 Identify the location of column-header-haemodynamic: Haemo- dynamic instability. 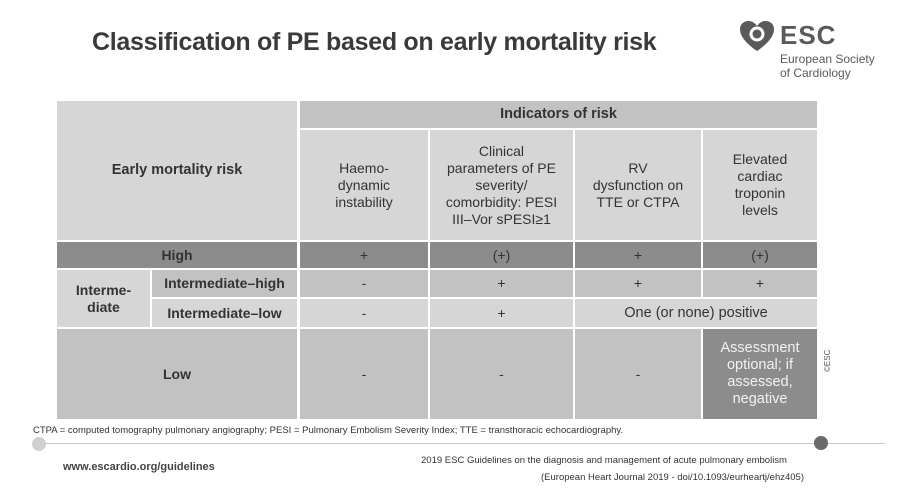
(364, 185).